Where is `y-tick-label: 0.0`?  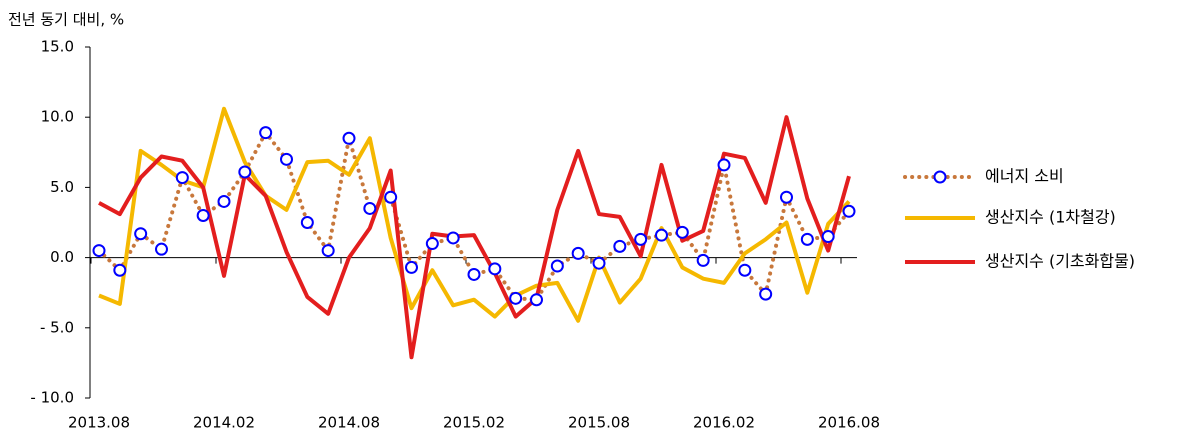 y-tick-label: 0.0 is located at coordinates (62, 257).